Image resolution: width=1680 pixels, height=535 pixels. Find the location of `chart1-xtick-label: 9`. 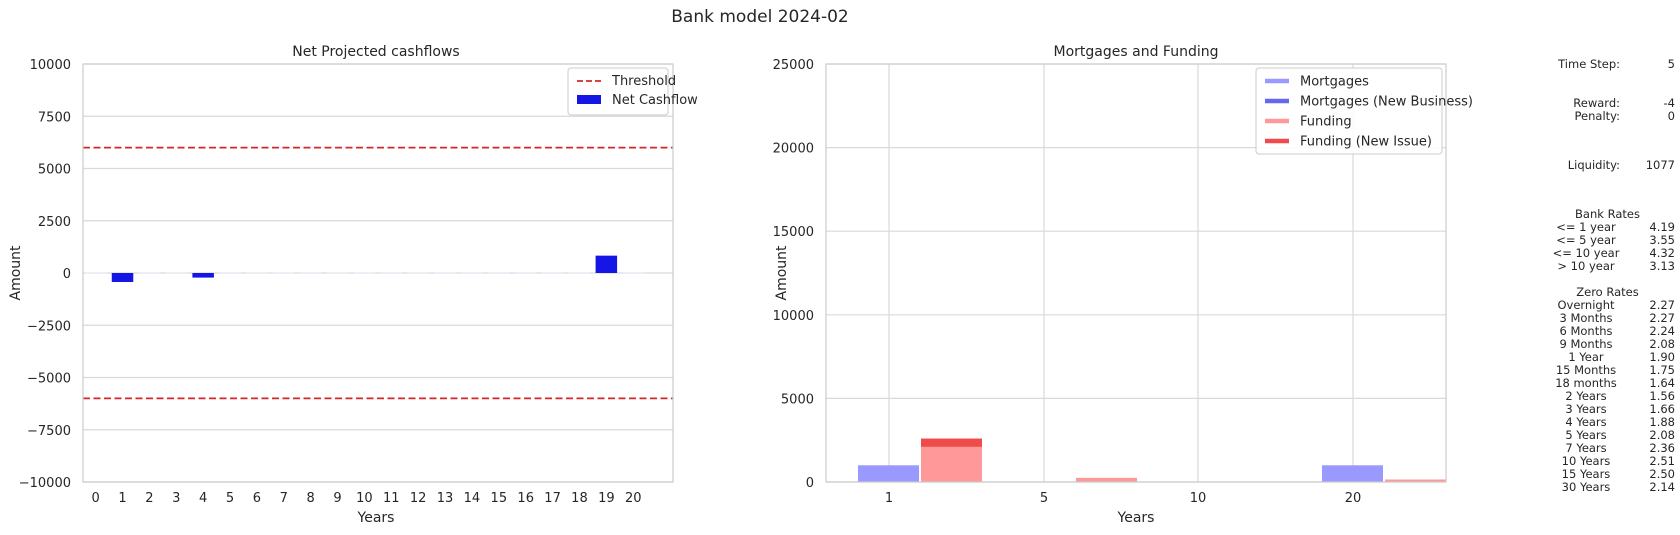

chart1-xtick-label: 9 is located at coordinates (337, 498).